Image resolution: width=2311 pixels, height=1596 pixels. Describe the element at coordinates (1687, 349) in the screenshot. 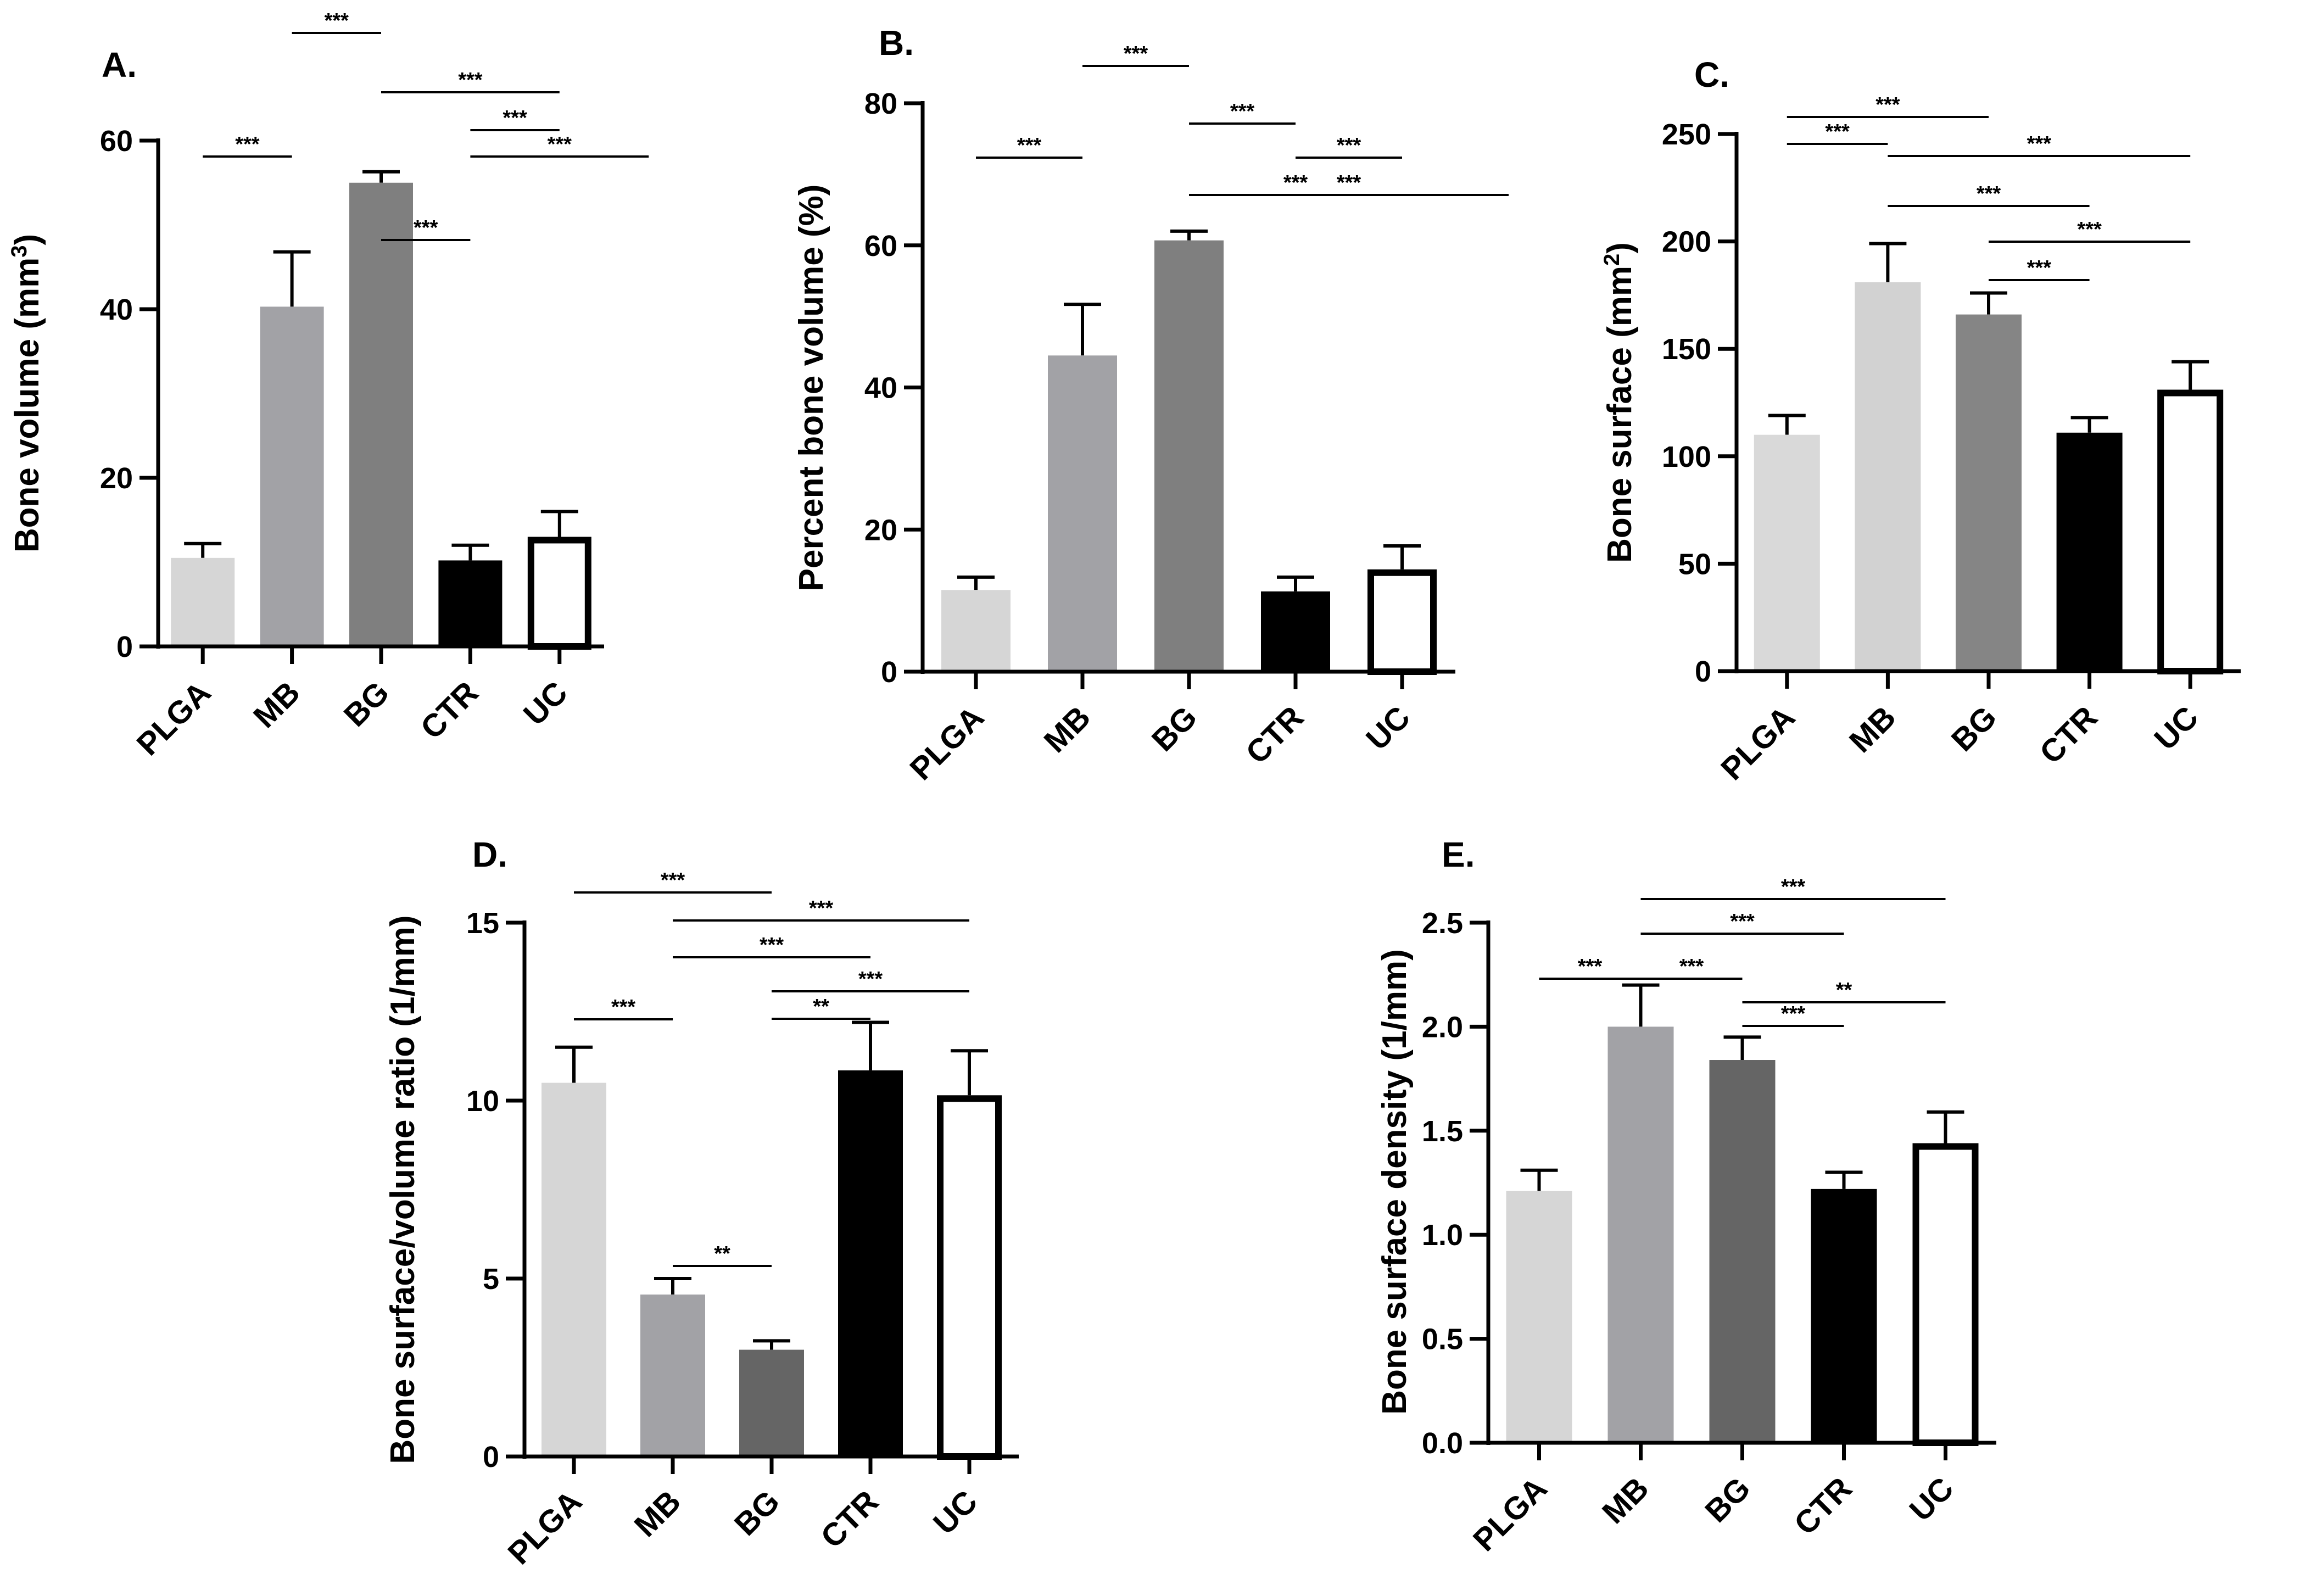

I see `y-tick-label: 150` at that location.